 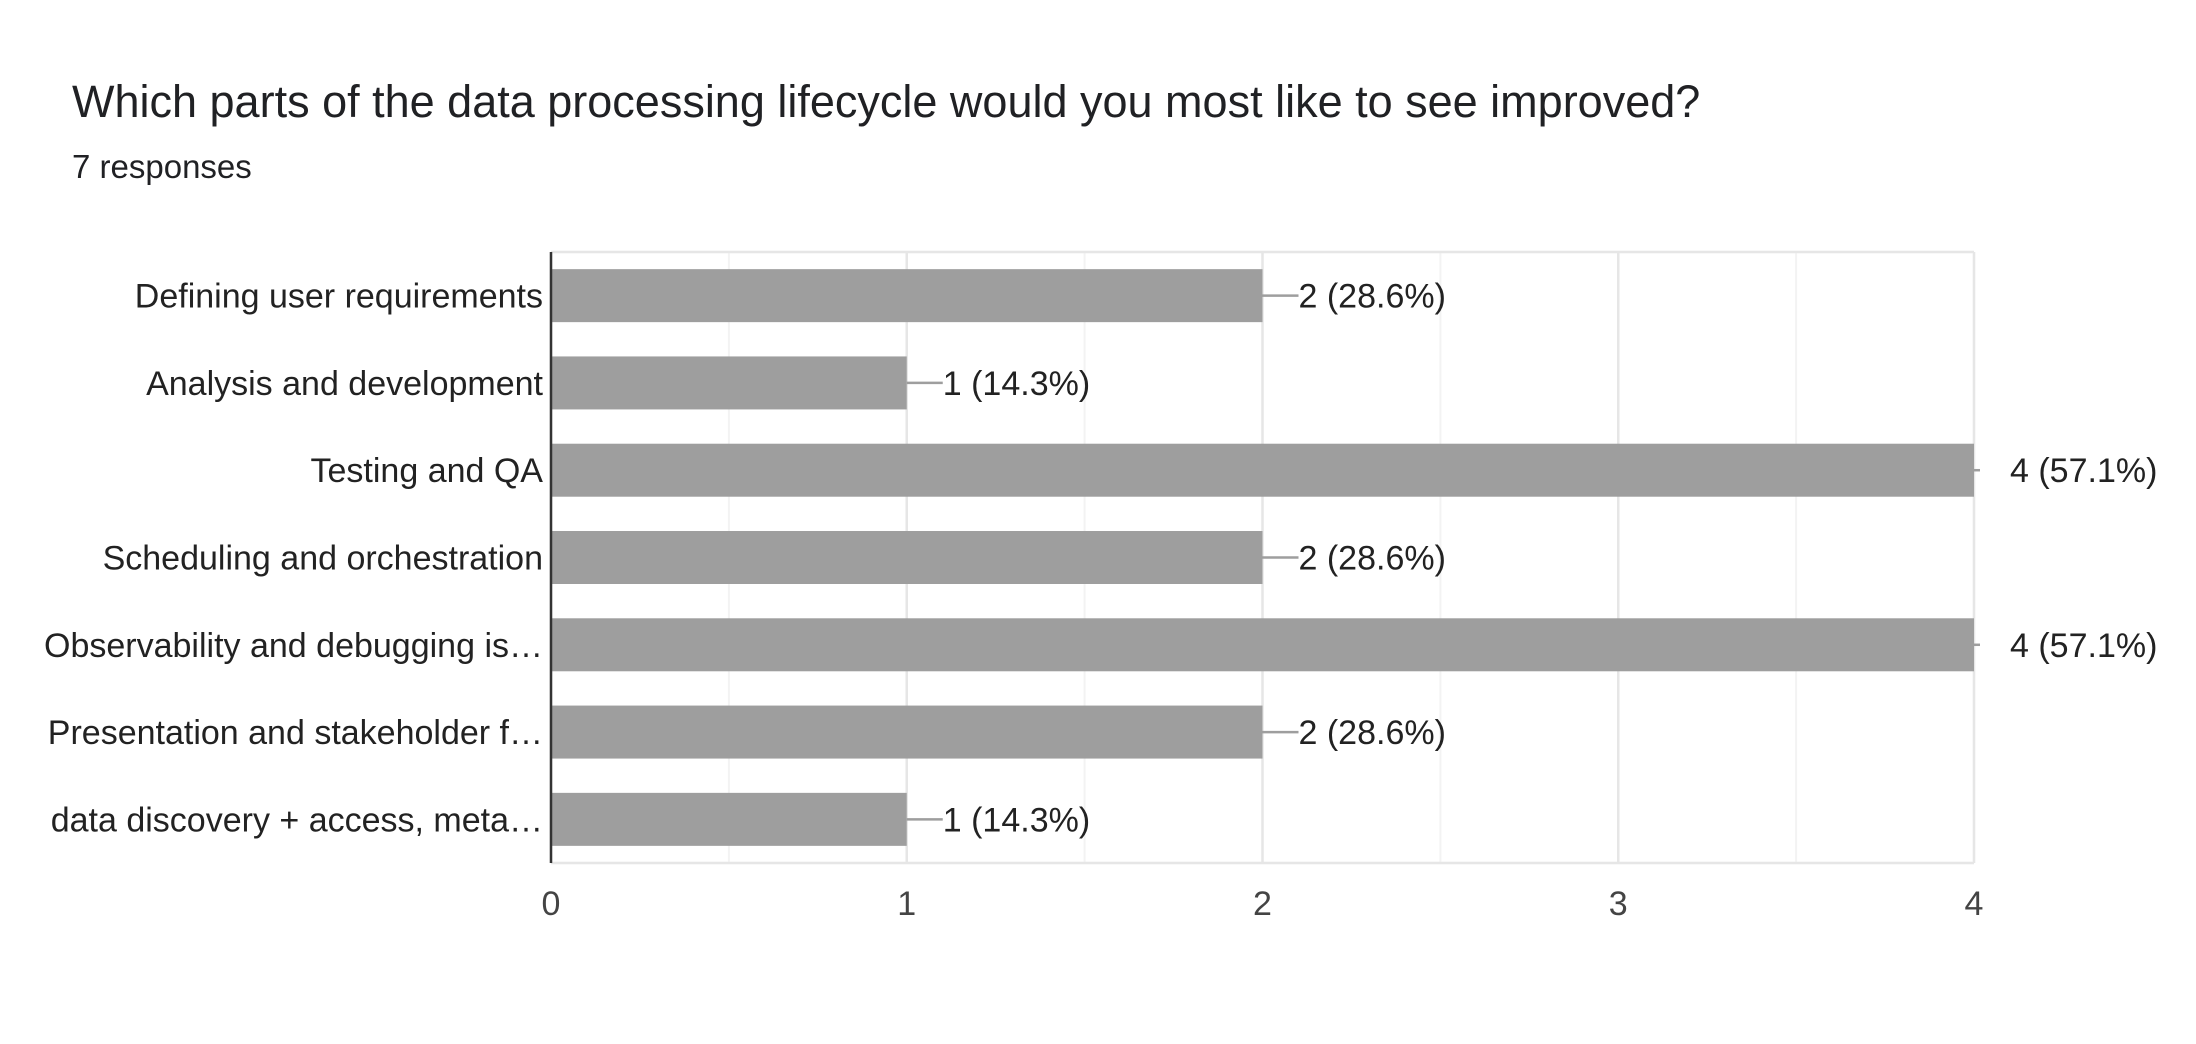 I want to click on x-tick-label: 3, so click(x=1618, y=904).